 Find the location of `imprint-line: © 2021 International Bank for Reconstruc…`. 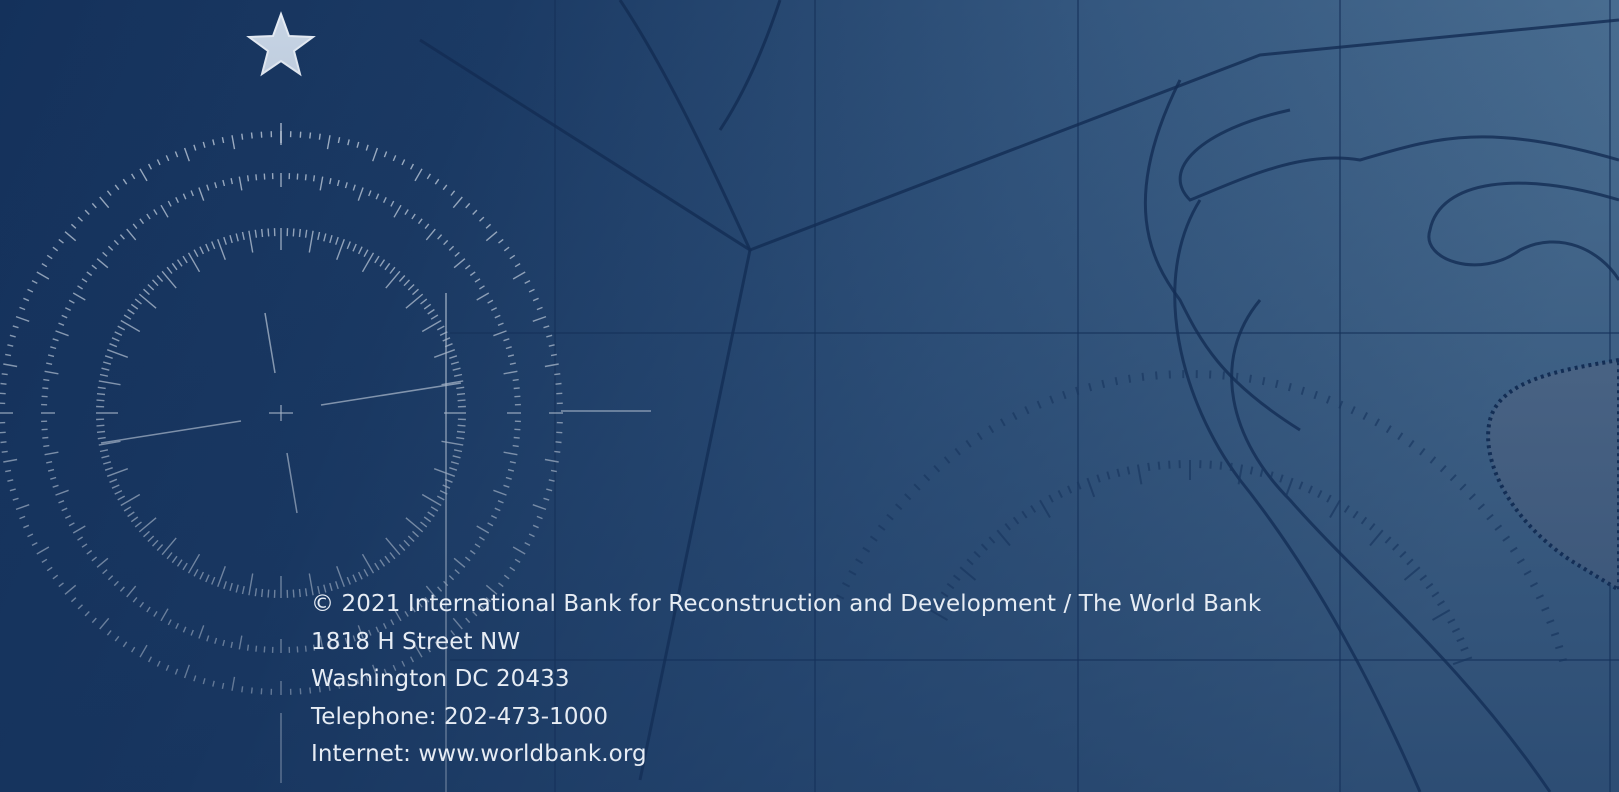

imprint-line: © 2021 International Bank for Reconstruc… is located at coordinates (786, 604).